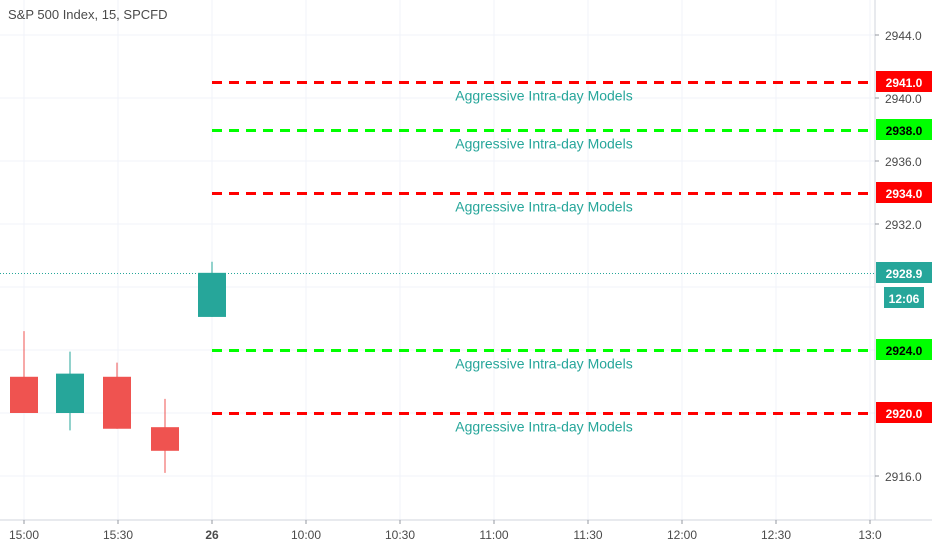  I want to click on level-tag-0: 2941.0, so click(904, 83).